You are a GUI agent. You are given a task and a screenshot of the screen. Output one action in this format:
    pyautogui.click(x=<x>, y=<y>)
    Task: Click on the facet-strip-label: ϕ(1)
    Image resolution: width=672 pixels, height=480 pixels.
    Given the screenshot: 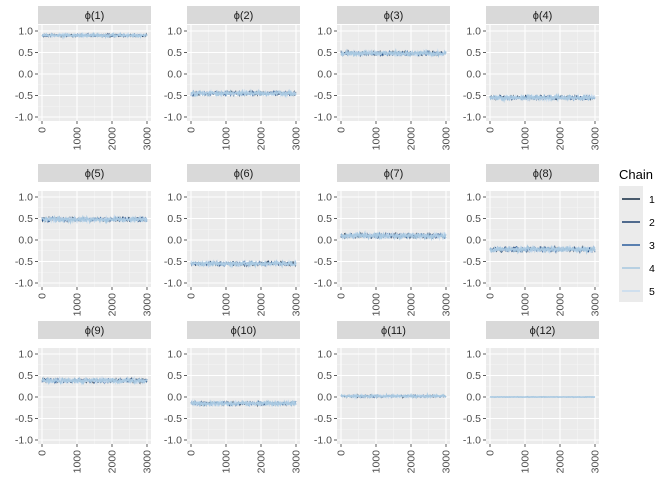 What is the action you would take?
    pyautogui.click(x=95, y=16)
    